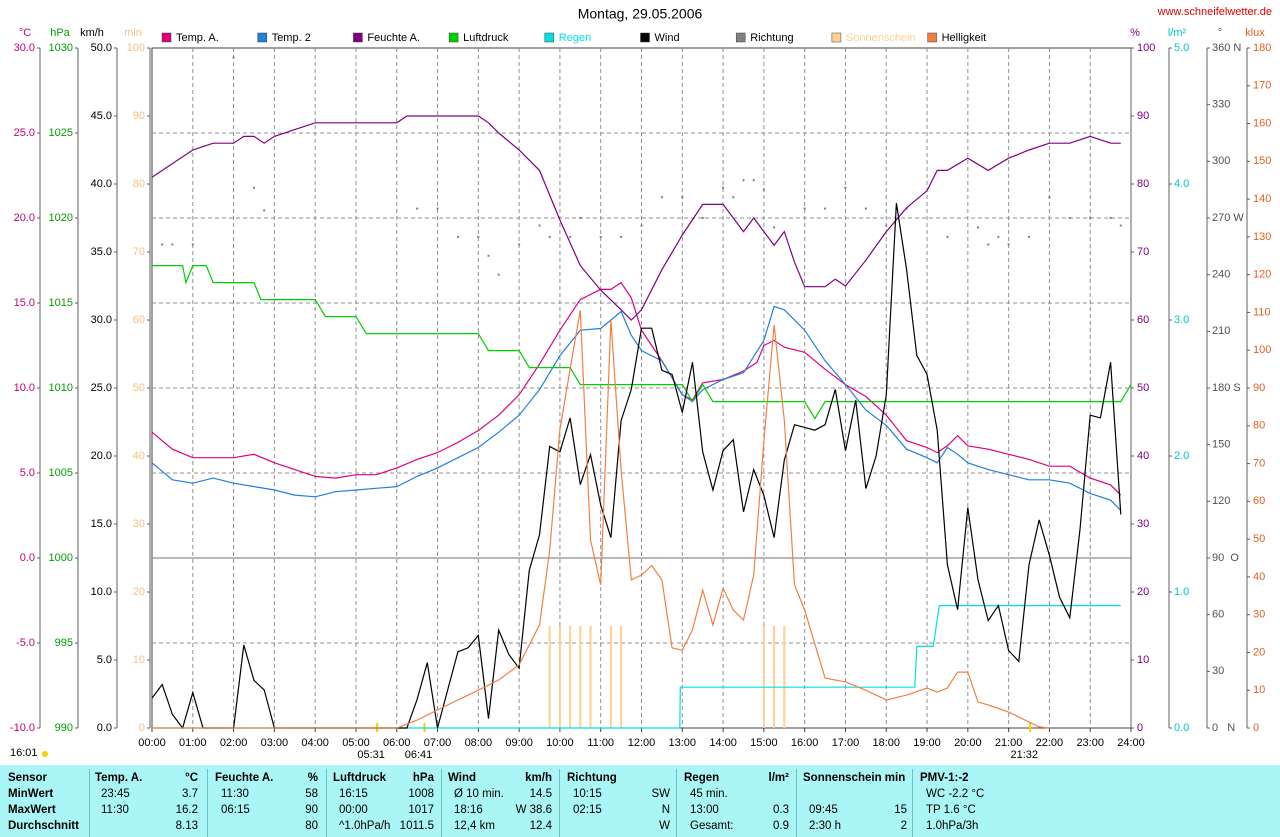 The image size is (1280, 837). I want to click on y-tick-label: 240, so click(1221, 275).